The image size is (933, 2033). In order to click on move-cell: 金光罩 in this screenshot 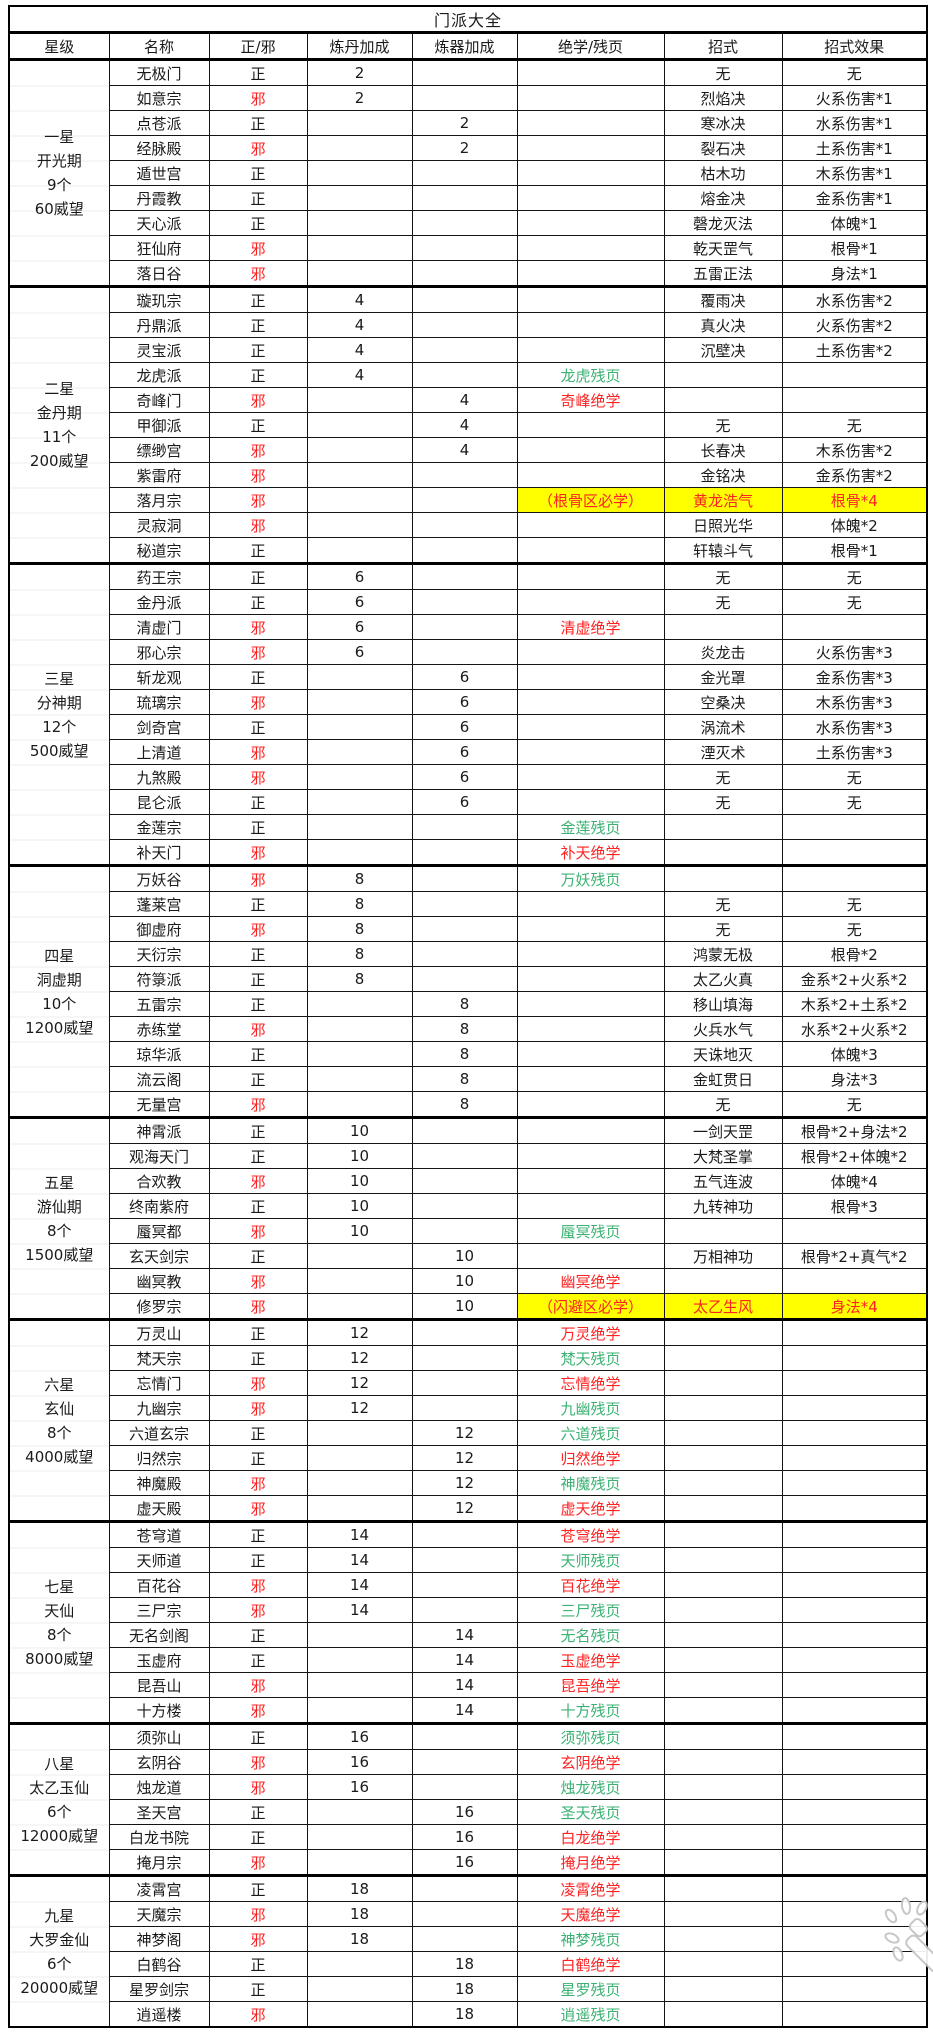, I will do `click(723, 677)`.